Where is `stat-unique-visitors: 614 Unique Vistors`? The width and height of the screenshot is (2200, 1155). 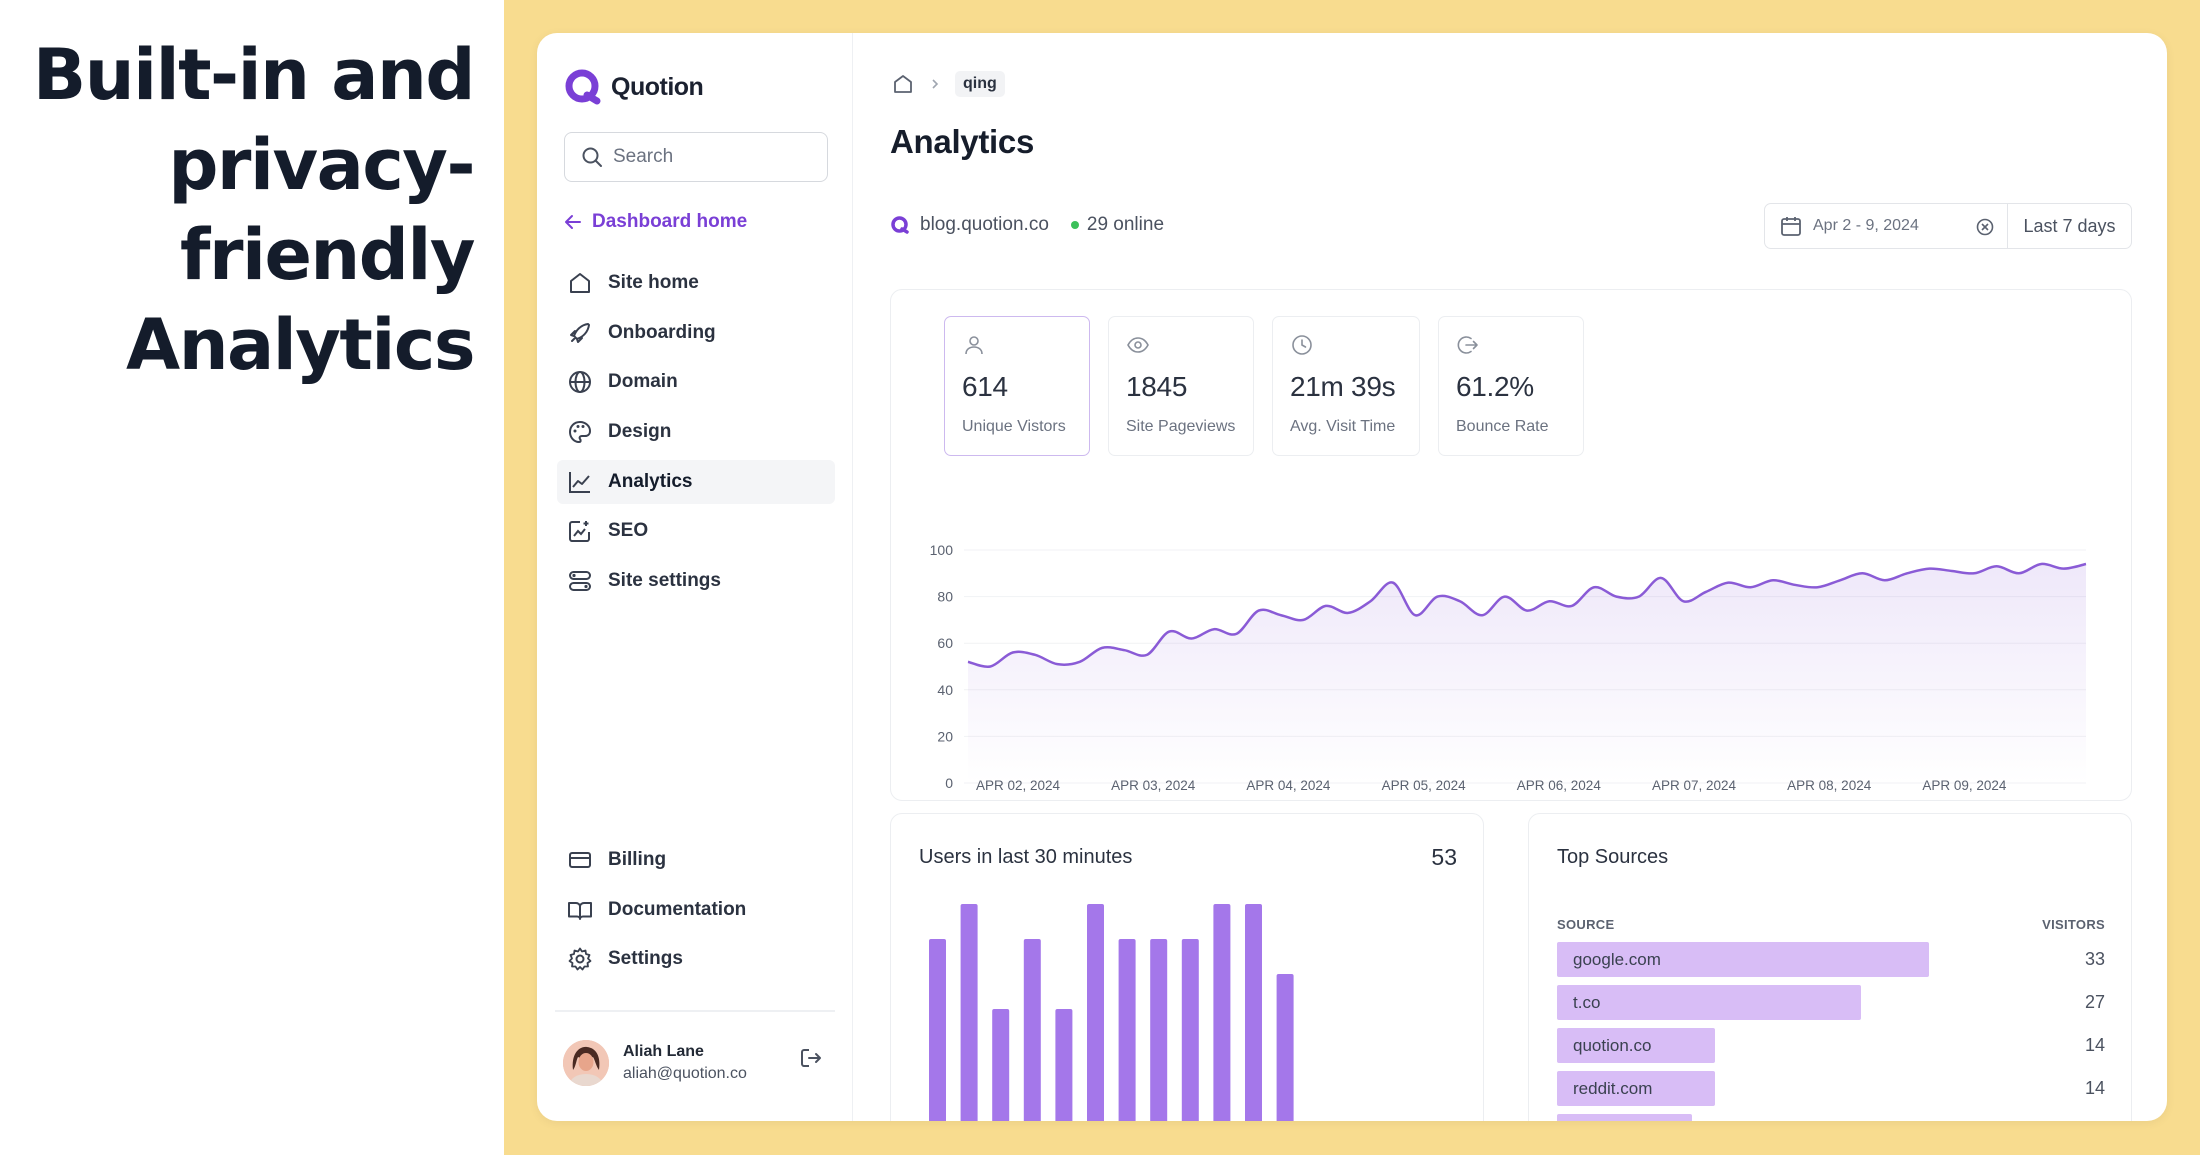
stat-unique-visitors: 614 Unique Vistors is located at coordinates (1017, 386).